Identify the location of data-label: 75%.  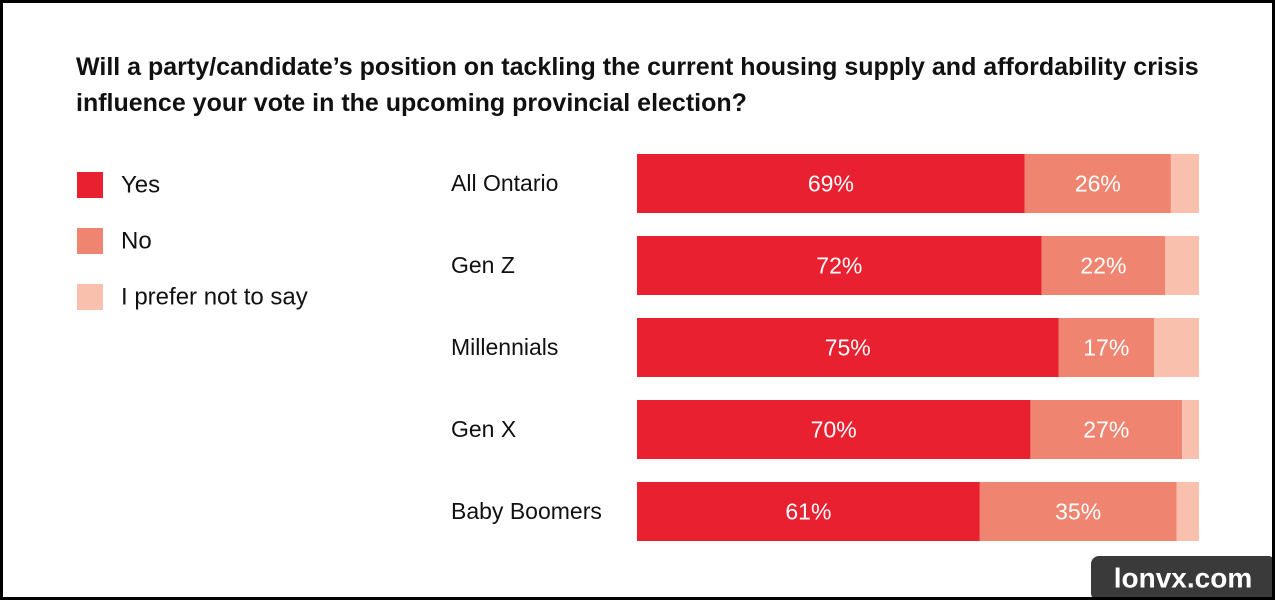
(848, 348).